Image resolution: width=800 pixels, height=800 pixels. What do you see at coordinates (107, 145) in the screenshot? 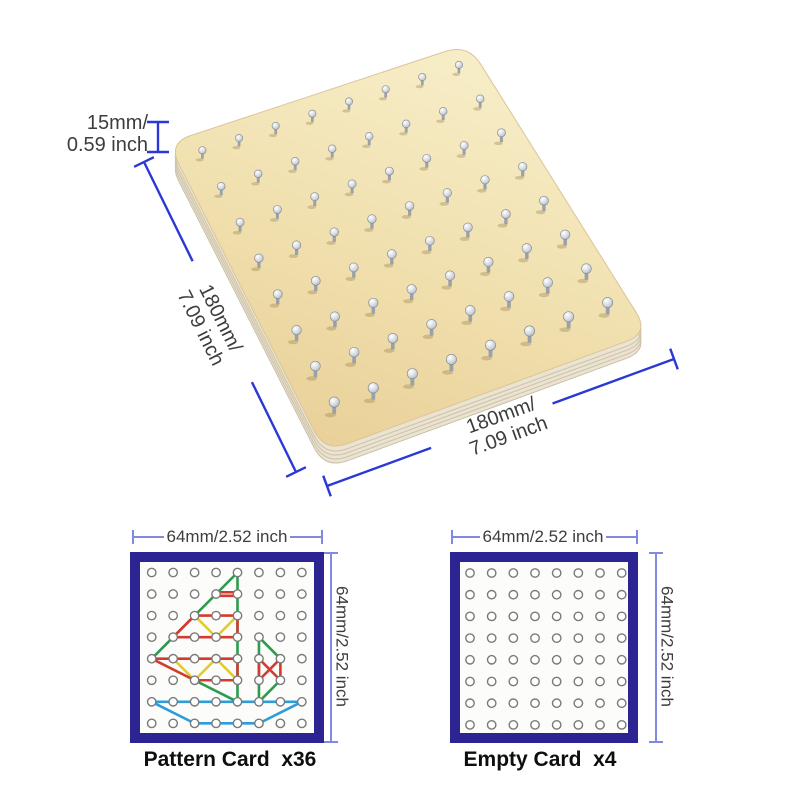
I see `board-thickness-line2: 0.59 inch` at bounding box center [107, 145].